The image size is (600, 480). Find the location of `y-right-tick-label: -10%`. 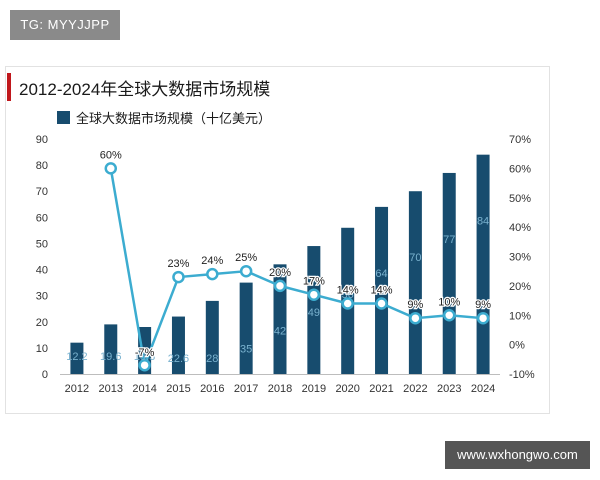

y-right-tick-label: -10% is located at coordinates (522, 375).